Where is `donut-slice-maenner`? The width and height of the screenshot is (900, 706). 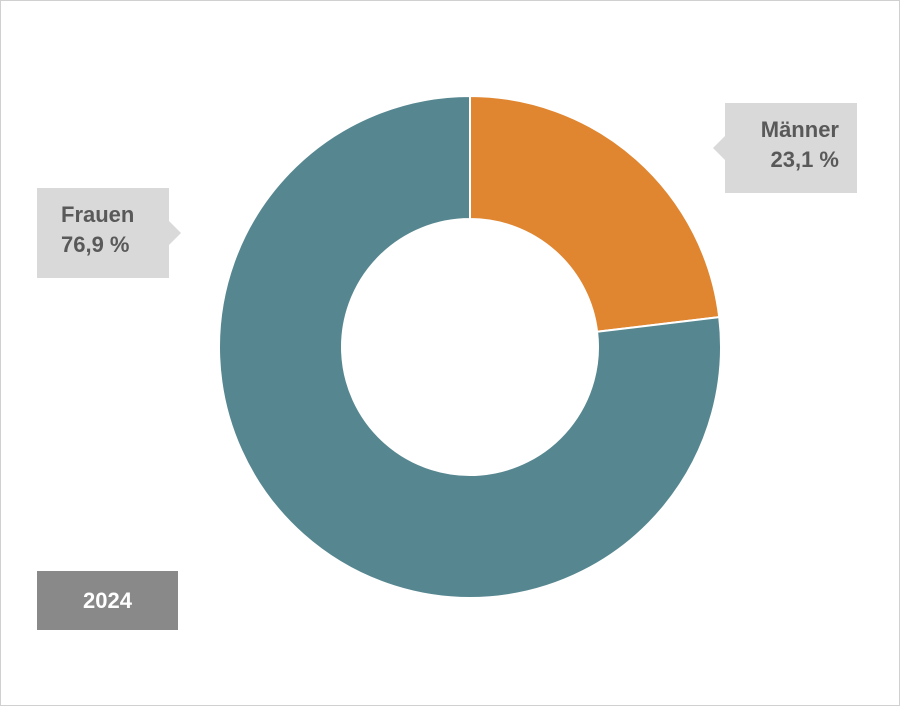
donut-slice-maenner is located at coordinates (595, 213).